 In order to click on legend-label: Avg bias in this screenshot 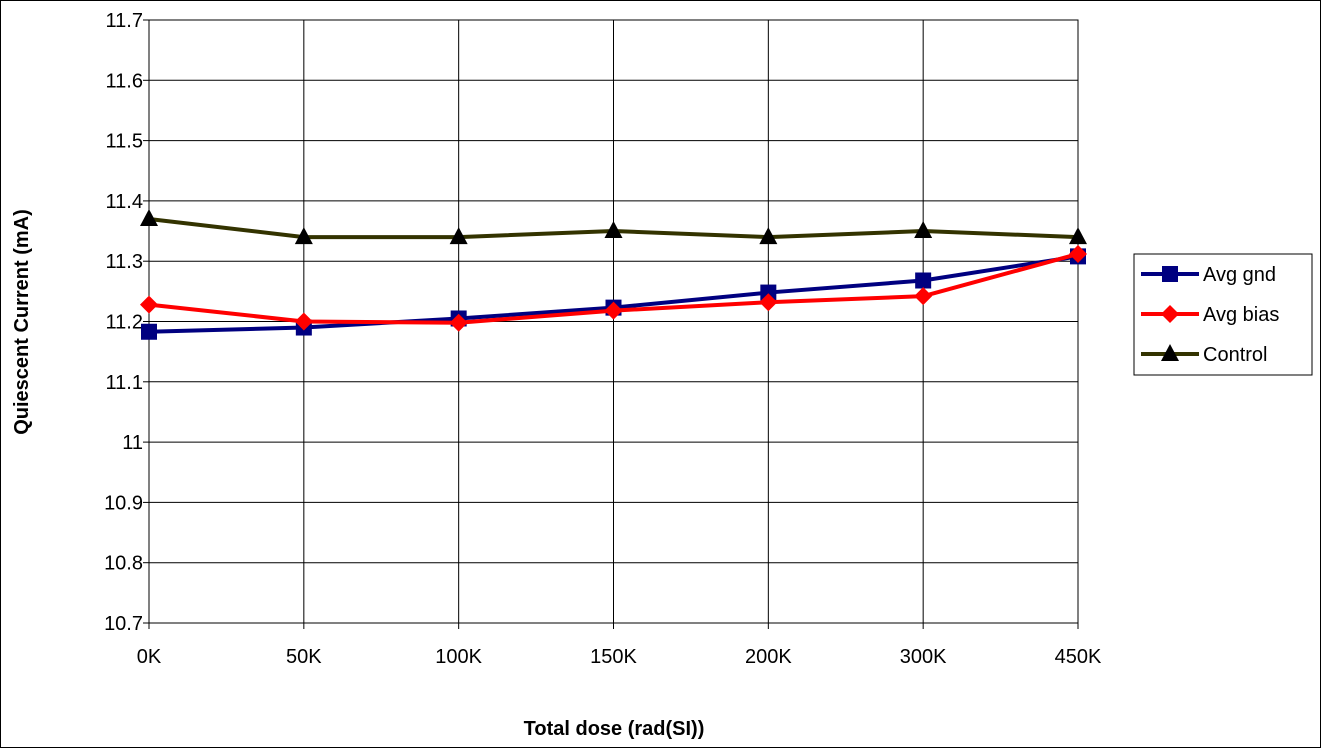, I will do `click(1241, 315)`.